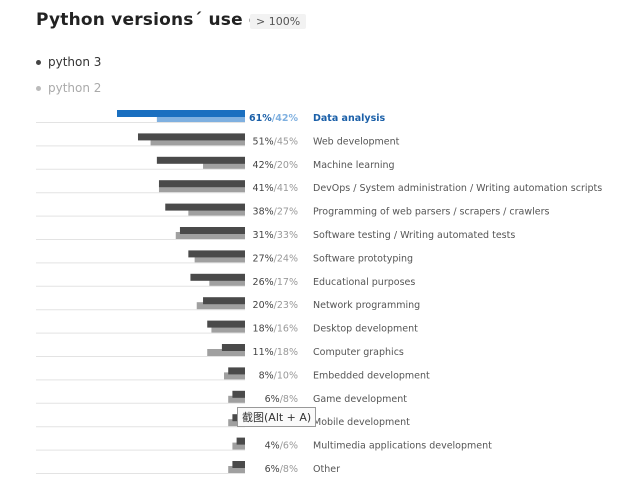 The width and height of the screenshot is (640, 487). I want to click on value-label: 27%/24%, so click(275, 258).